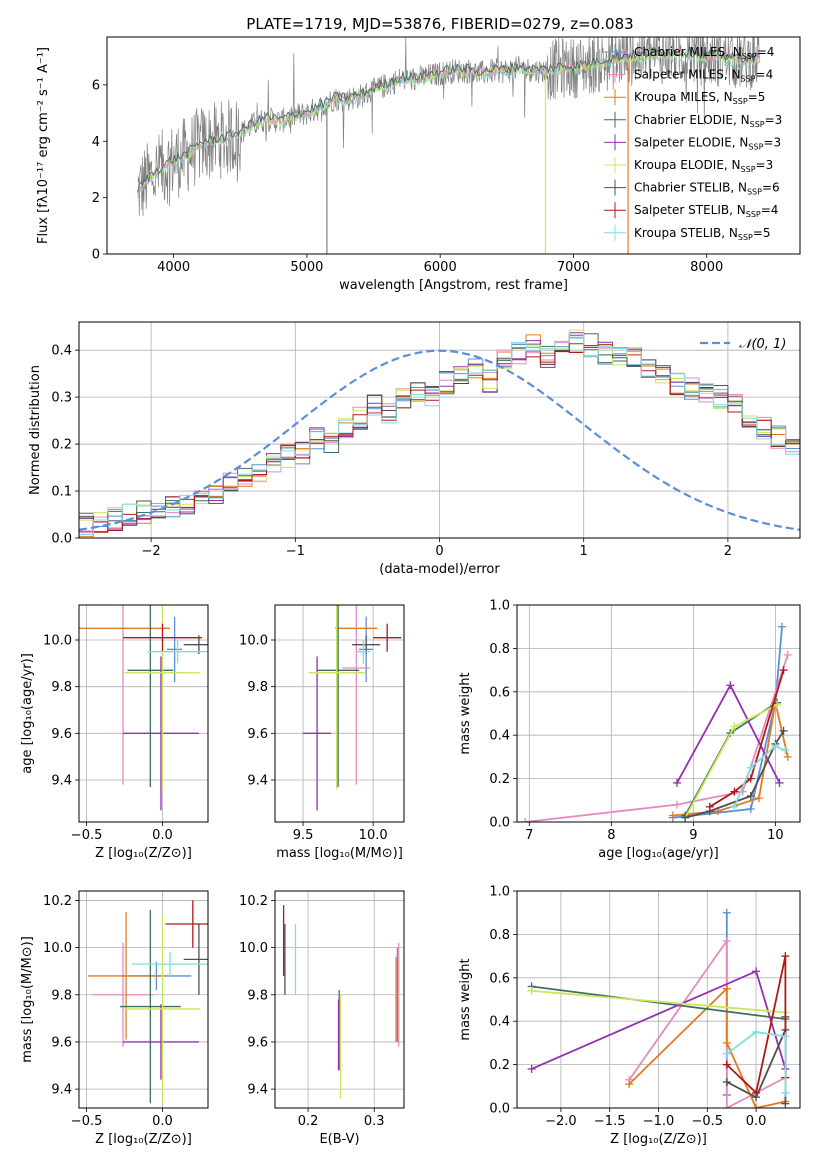  I want to click on legend-entry: Salpeter MILES, NSSP=4, so click(703, 76).